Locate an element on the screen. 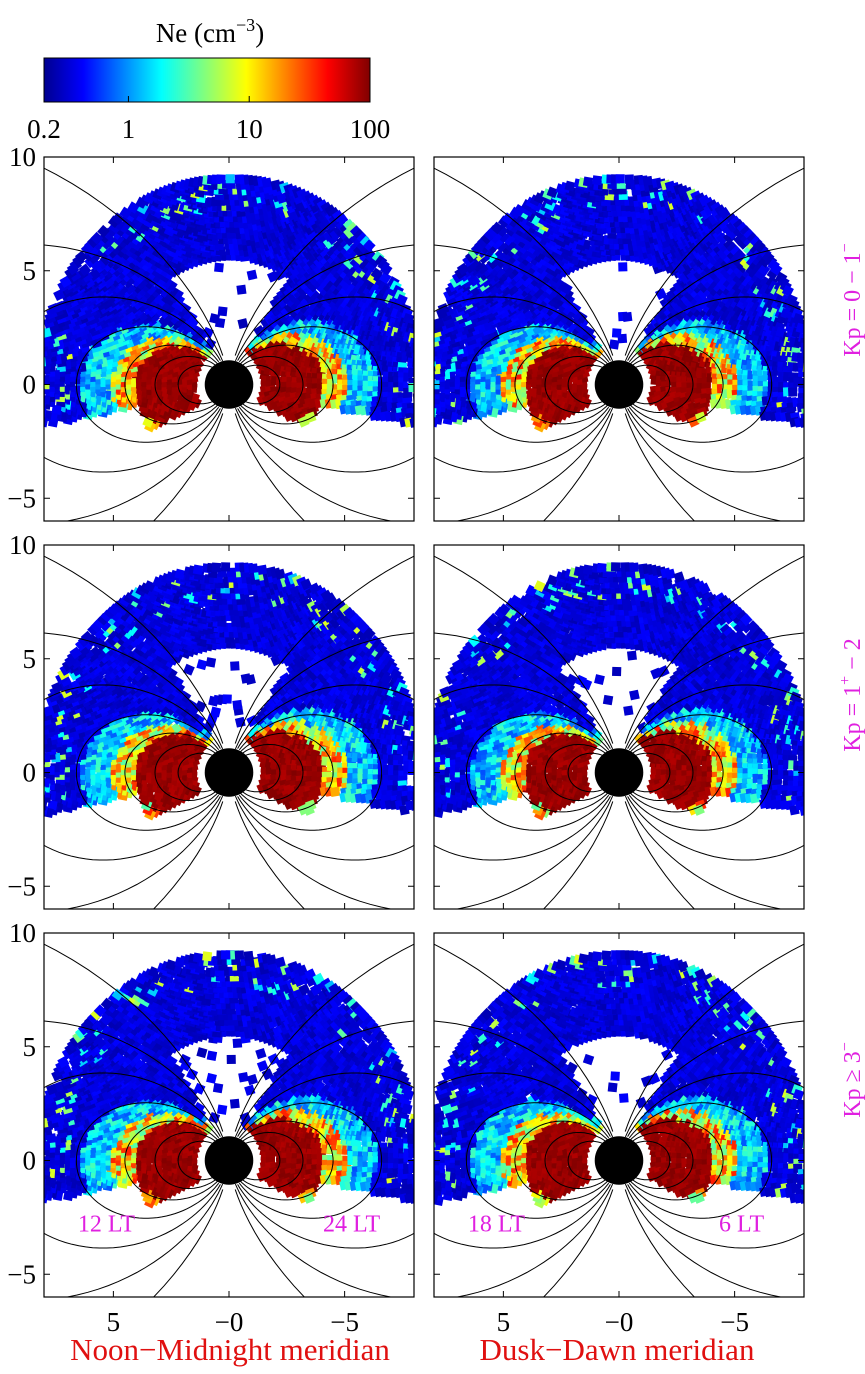  earth is located at coordinates (229, 384).